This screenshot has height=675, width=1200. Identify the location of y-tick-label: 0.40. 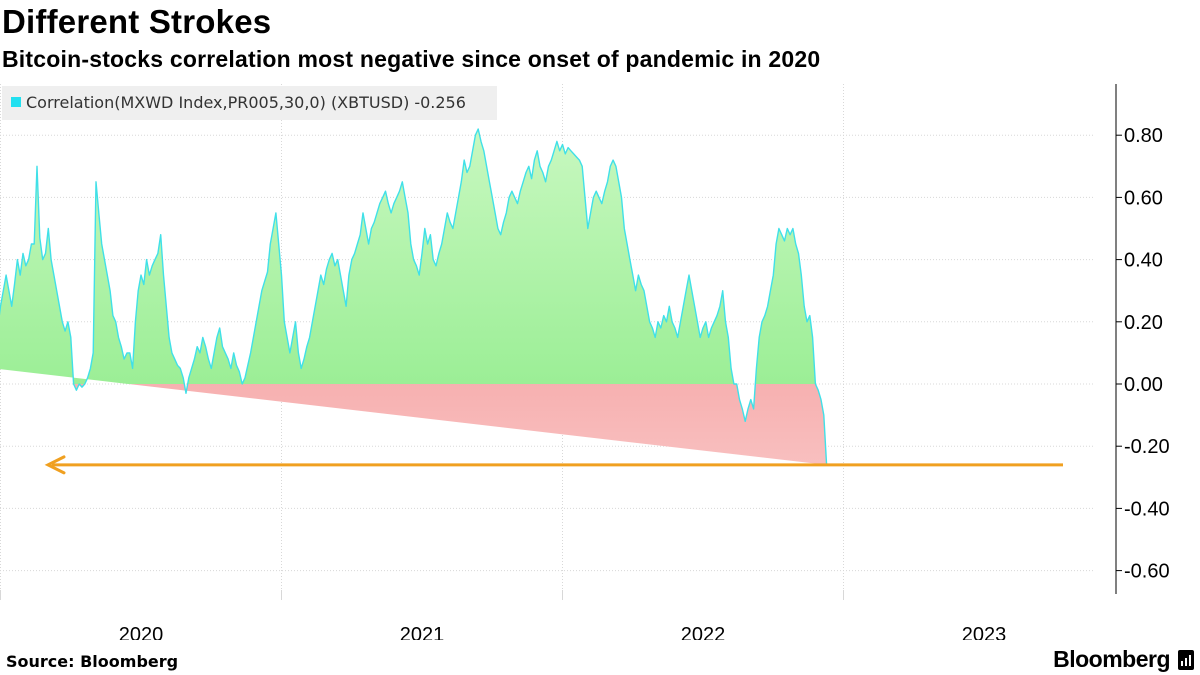
(1143, 261).